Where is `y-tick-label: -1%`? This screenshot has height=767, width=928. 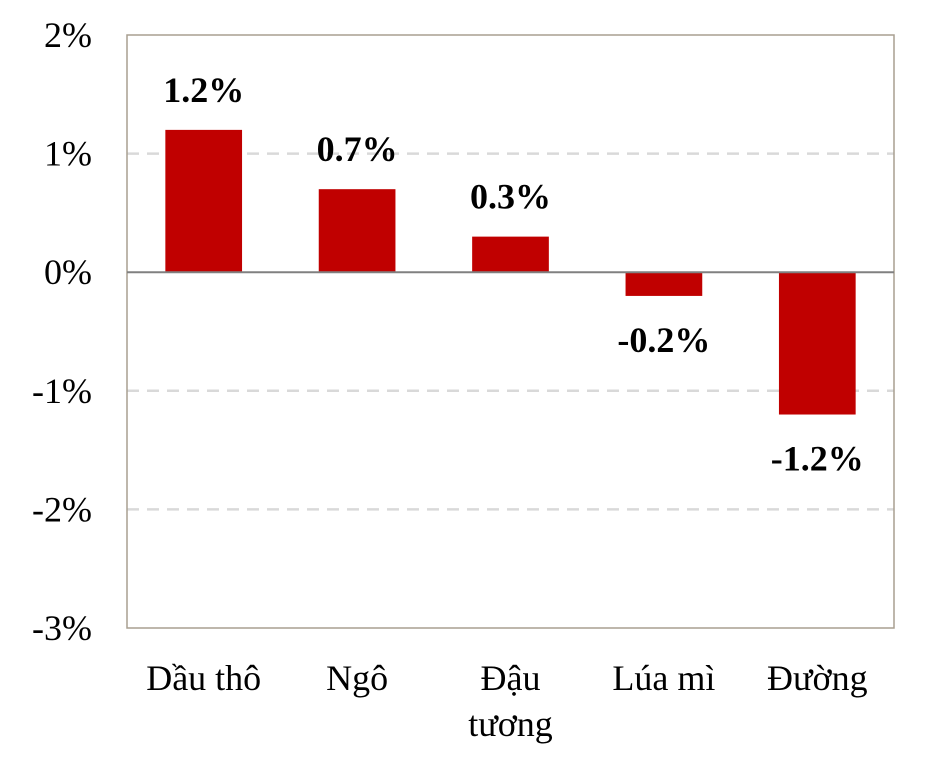
y-tick-label: -1% is located at coordinates (62, 391).